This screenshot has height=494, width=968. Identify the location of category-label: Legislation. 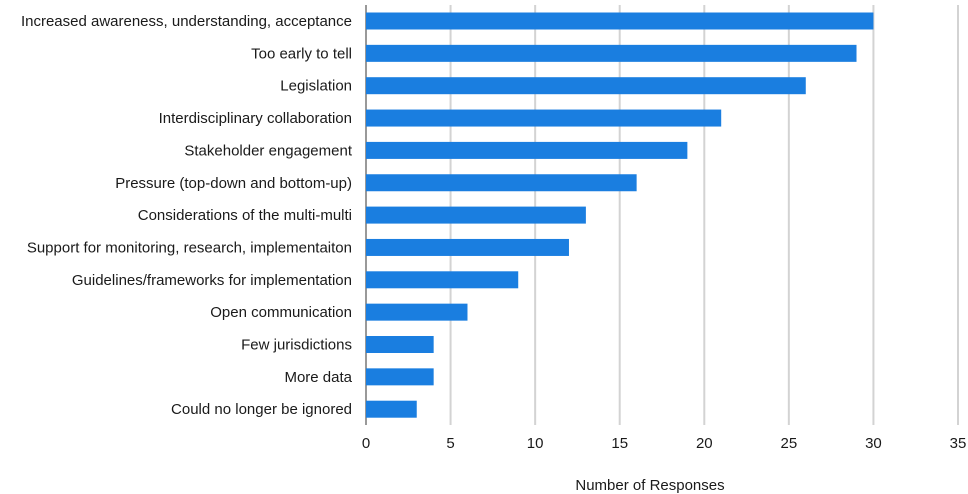
(316, 86).